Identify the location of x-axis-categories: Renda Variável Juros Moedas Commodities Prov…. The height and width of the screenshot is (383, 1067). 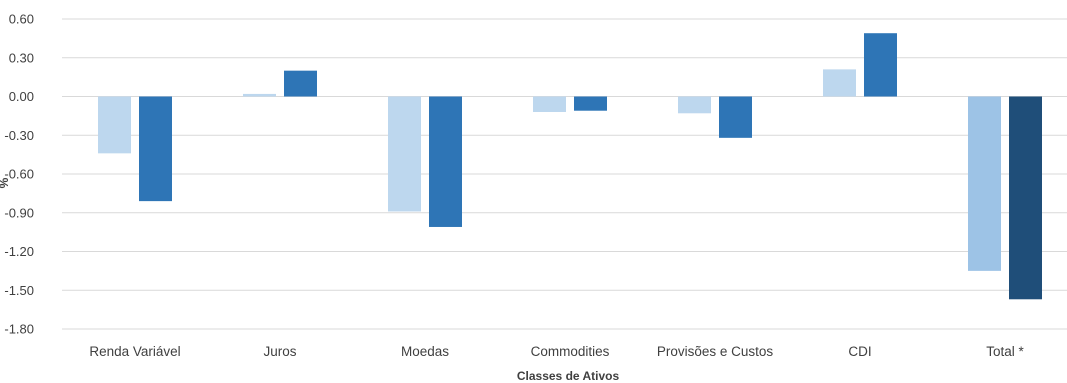
(556, 351).